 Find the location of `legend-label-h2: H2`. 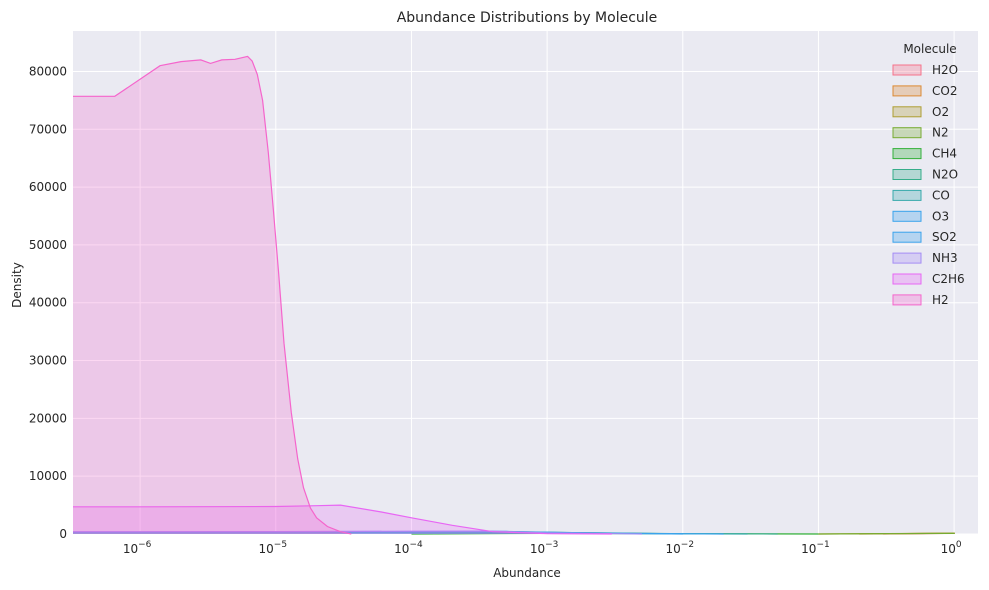

legend-label-h2: H2 is located at coordinates (940, 300).